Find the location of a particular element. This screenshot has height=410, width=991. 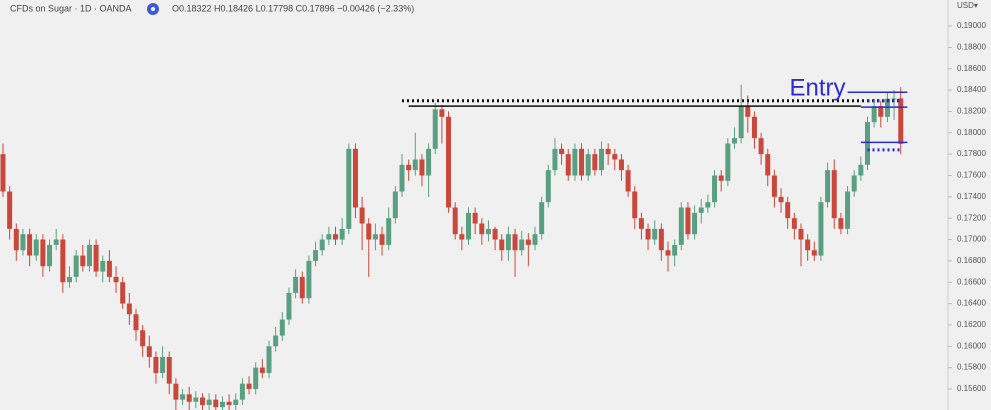

currency-menu: USD▾ is located at coordinates (967, 5).